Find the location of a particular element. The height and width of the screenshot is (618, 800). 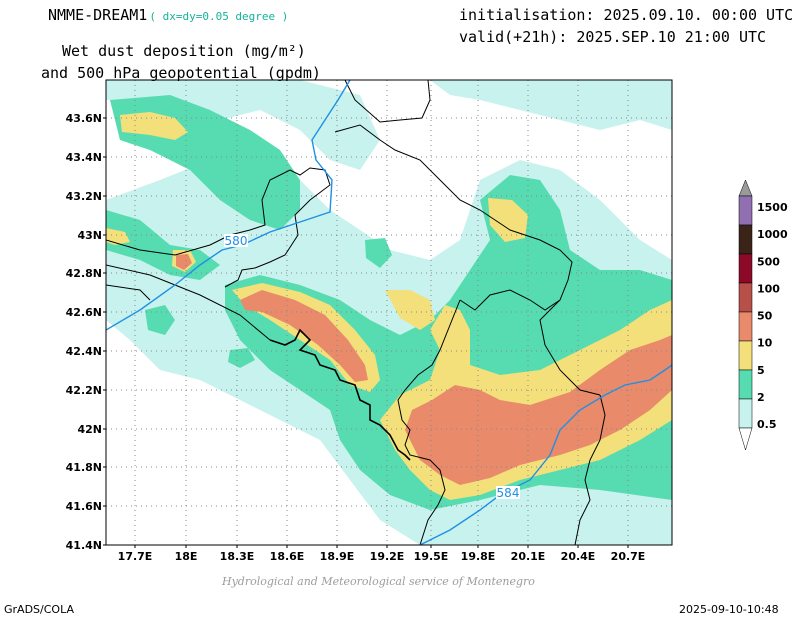

lat-label: 41.6N is located at coordinates (84, 506).